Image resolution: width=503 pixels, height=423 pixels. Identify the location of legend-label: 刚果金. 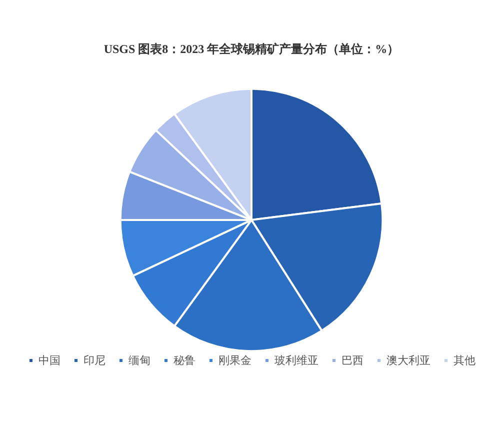
(235, 360).